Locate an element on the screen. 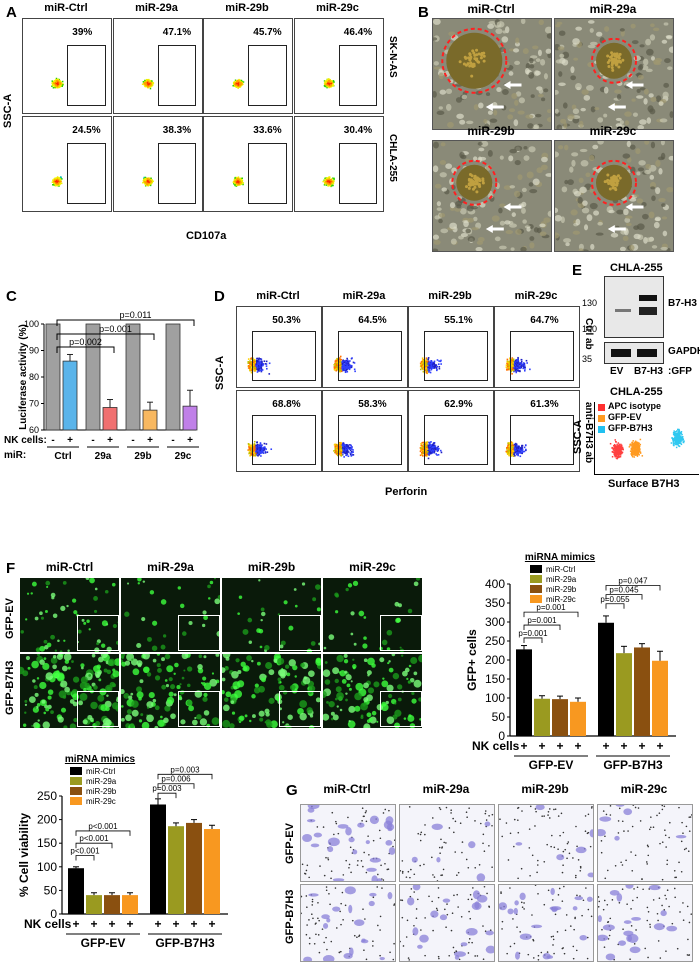  flow-plot: 33.6% is located at coordinates (248, 164).